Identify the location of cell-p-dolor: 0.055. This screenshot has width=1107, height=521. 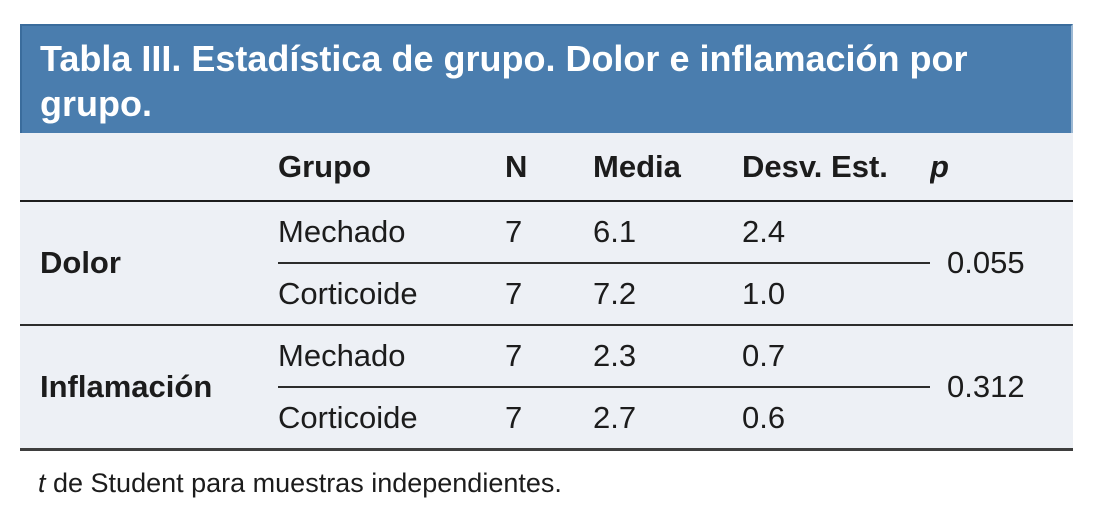
(1001, 263).